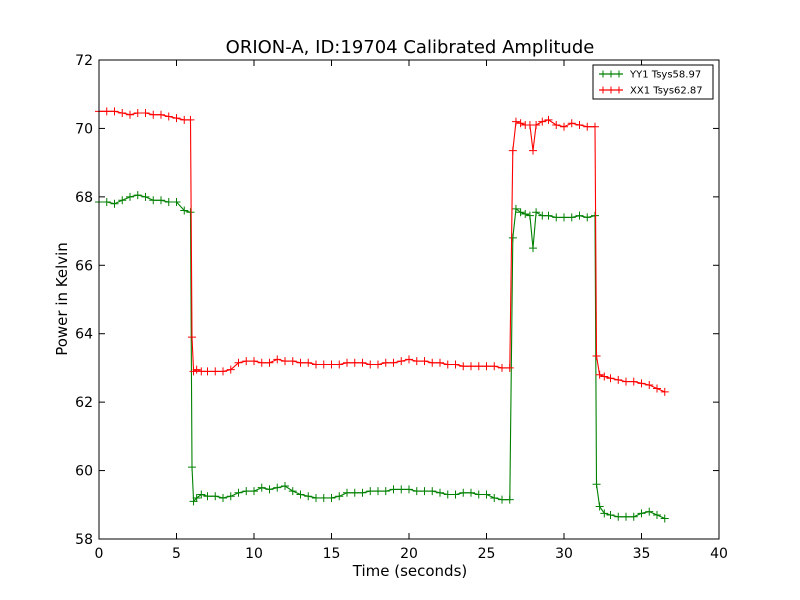 This screenshot has height=600, width=800. I want to click on y-tick-label: 70, so click(84, 129).